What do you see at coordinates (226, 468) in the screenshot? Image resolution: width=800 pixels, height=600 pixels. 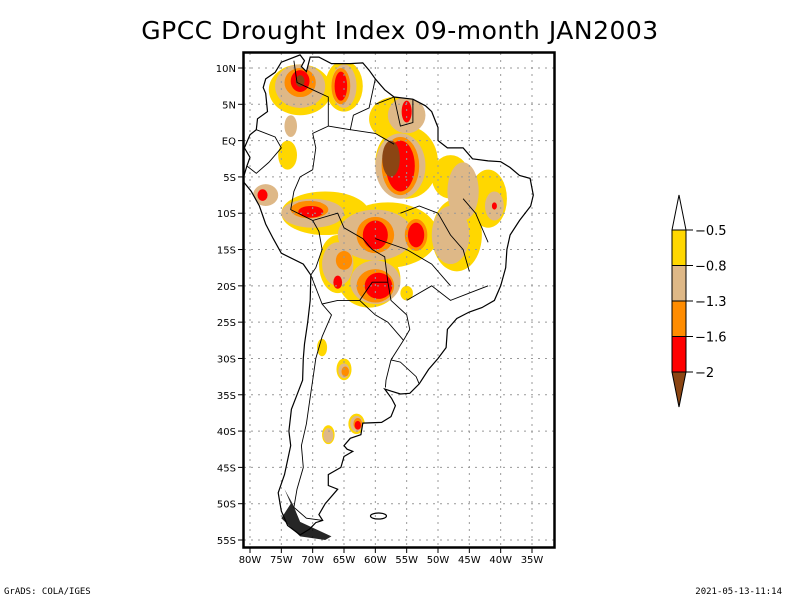 I see `lat-tick-label: 45S` at bounding box center [226, 468].